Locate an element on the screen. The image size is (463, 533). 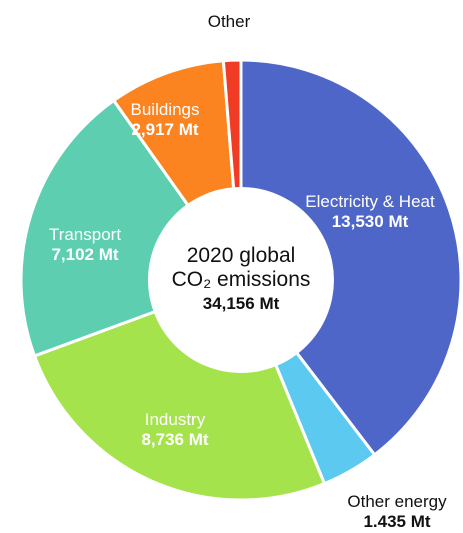
slice-label-box: Other is located at coordinates (229, 26).